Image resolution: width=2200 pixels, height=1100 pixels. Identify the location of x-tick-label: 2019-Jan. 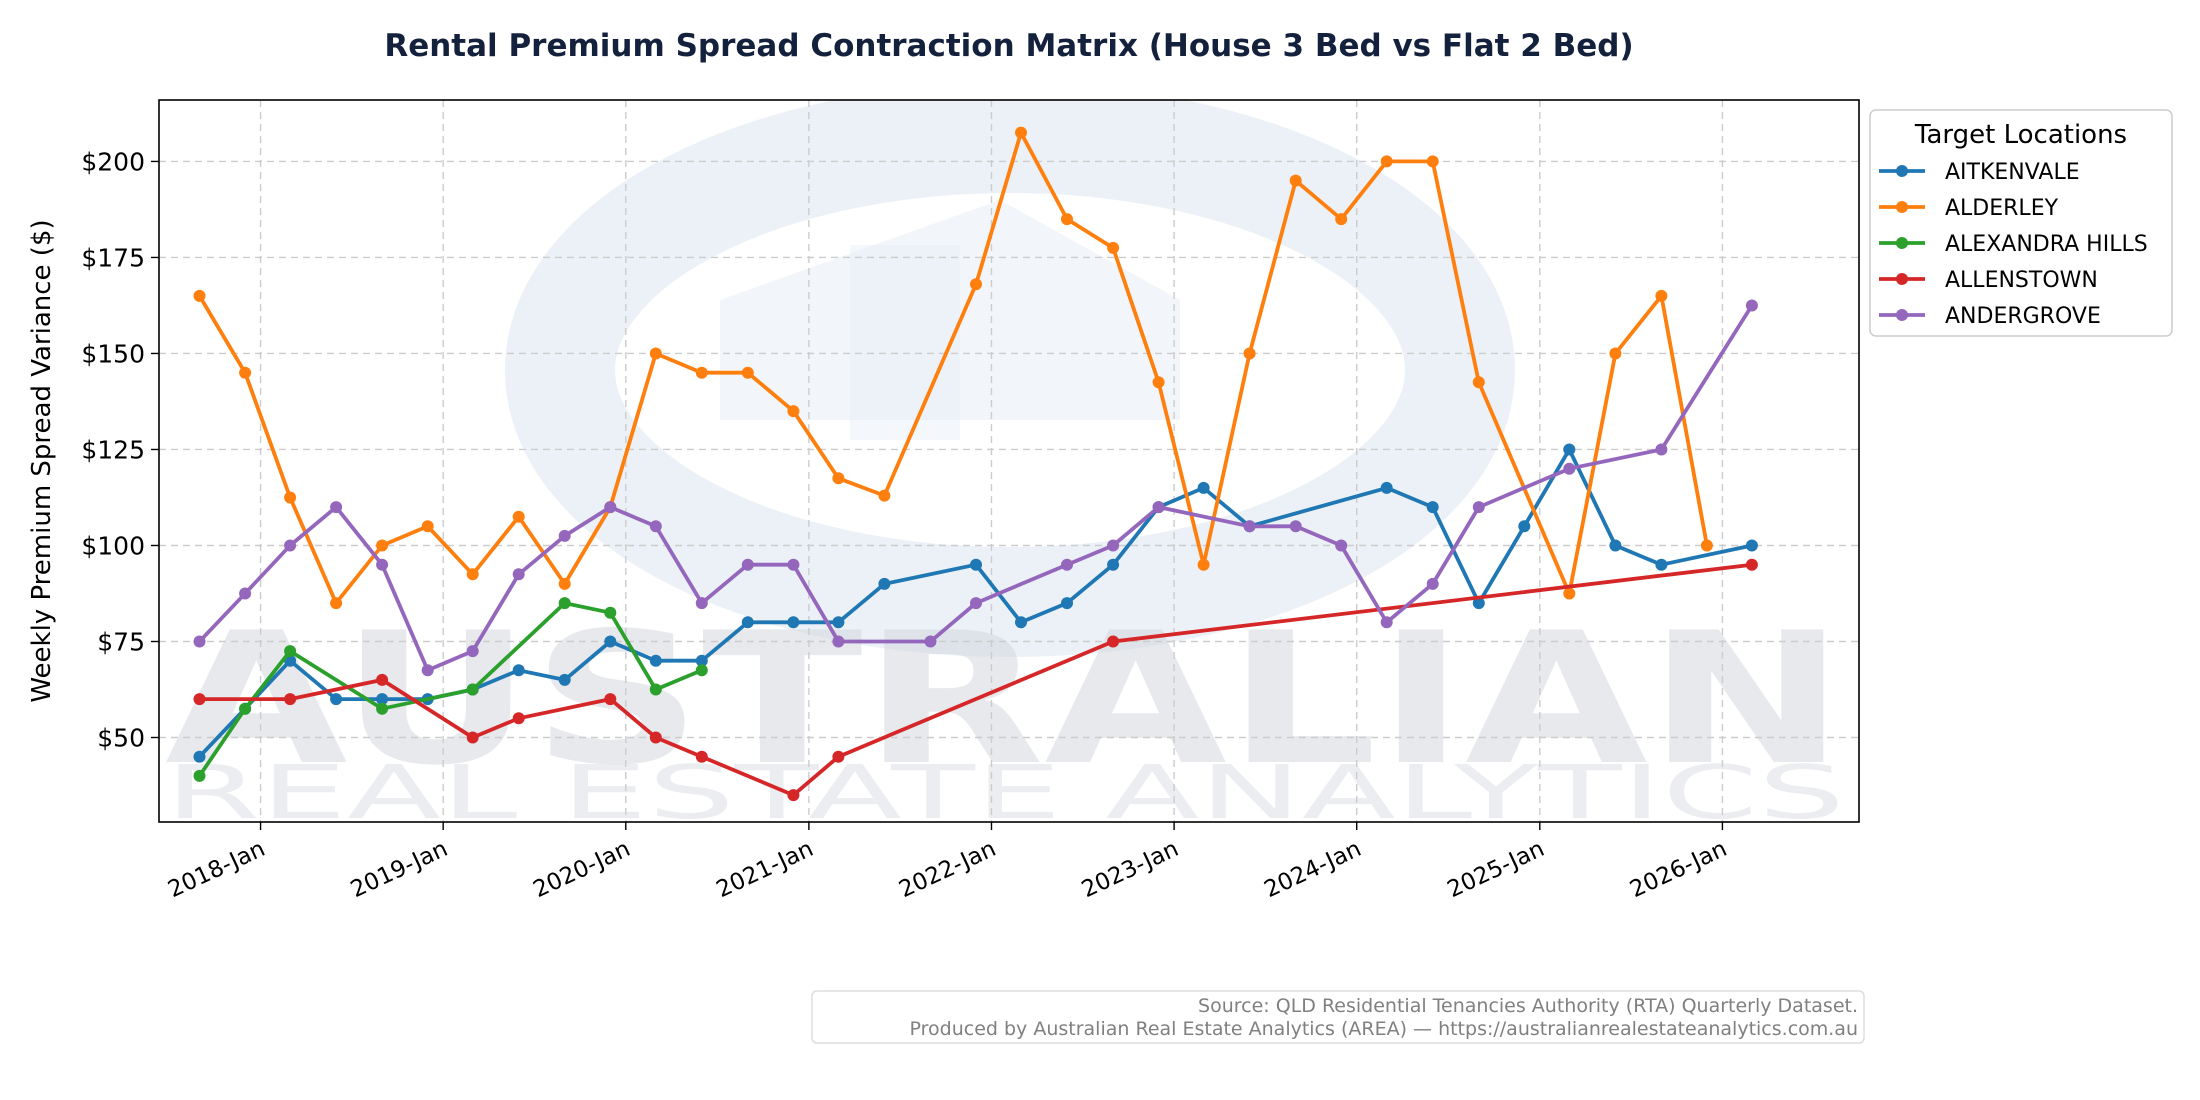
(399, 869).